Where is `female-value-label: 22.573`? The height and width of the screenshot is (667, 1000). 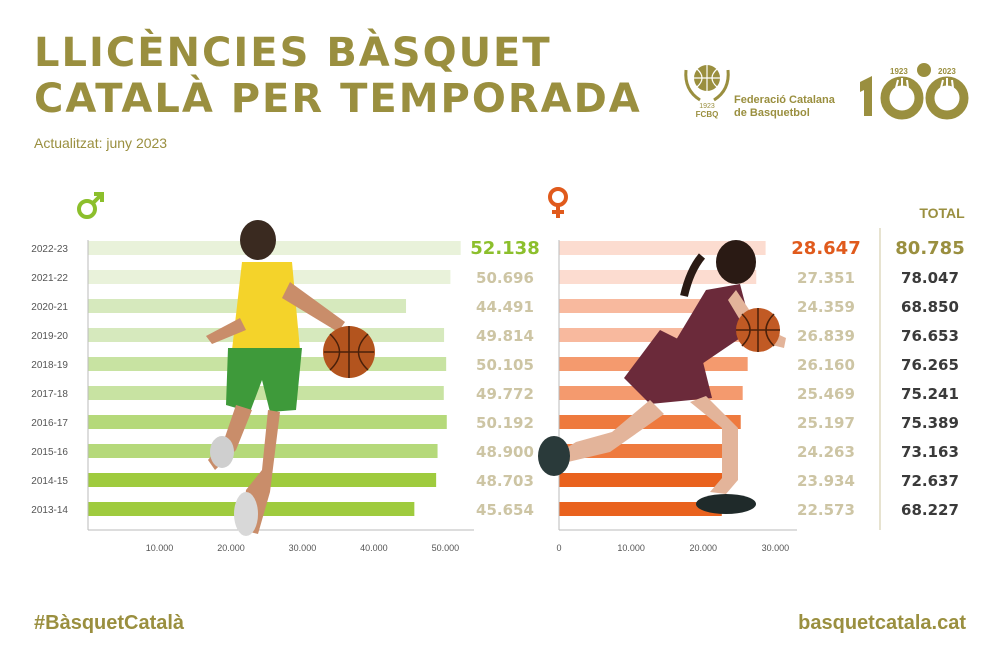 female-value-label: 22.573 is located at coordinates (826, 510).